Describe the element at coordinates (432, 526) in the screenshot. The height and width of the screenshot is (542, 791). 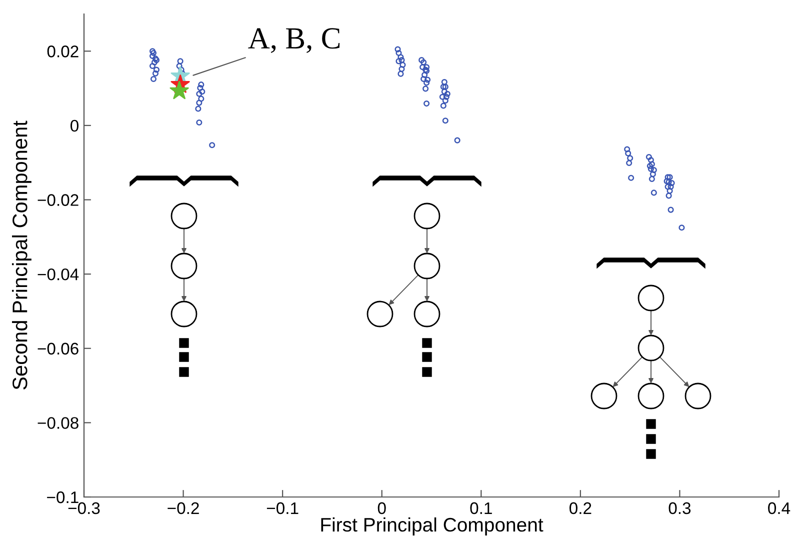
I see `x-axis-title: First Principal Component` at that location.